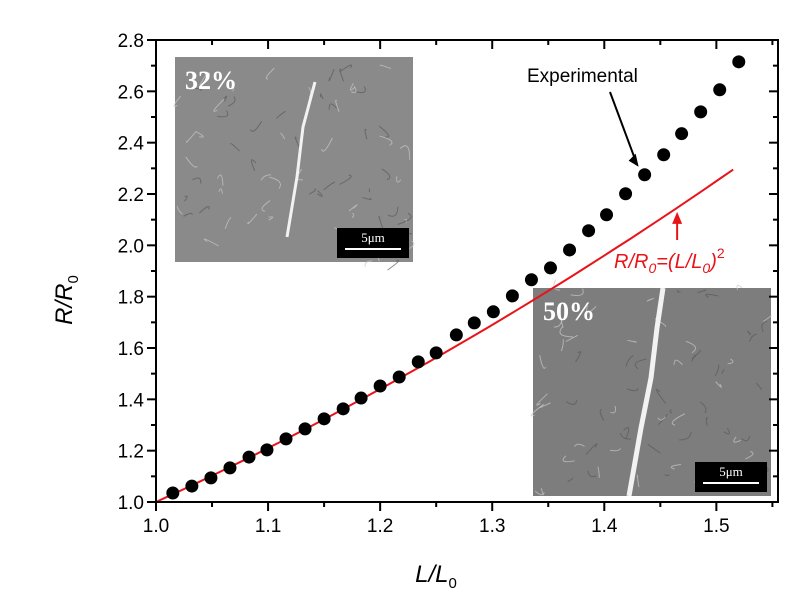  I want to click on sem-inset-2: 50% 5μm, so click(651, 388).